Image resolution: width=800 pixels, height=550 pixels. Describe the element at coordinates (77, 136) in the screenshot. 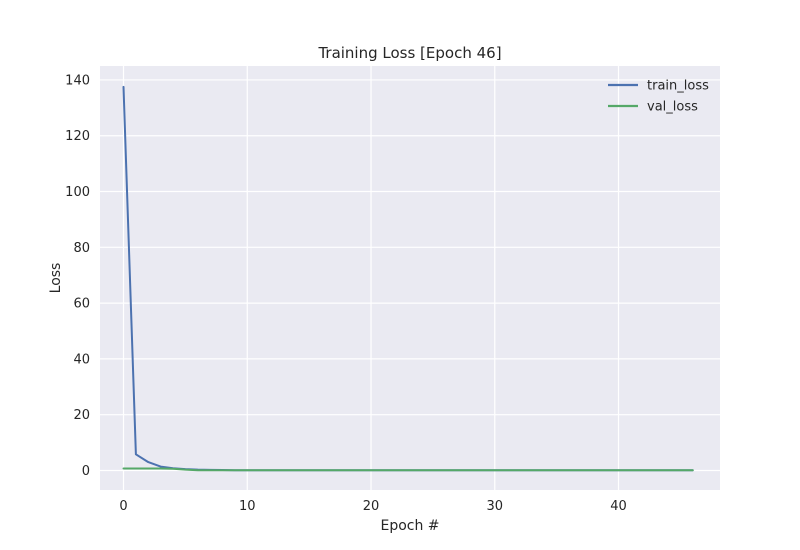

I see `y-tick-label: 120` at that location.